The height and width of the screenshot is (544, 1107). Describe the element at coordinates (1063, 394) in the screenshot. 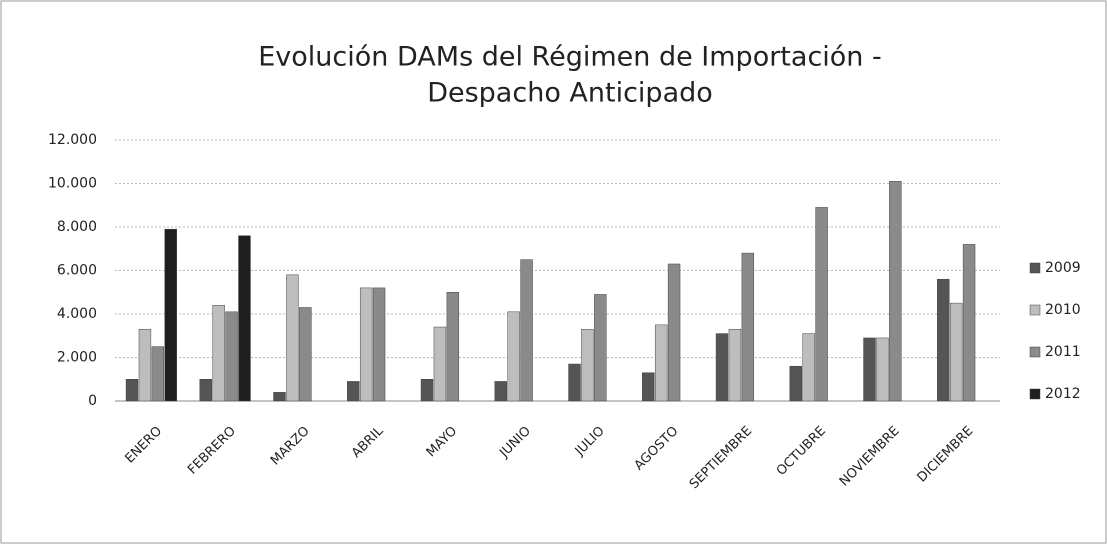

I see `legend-label: 2012` at that location.